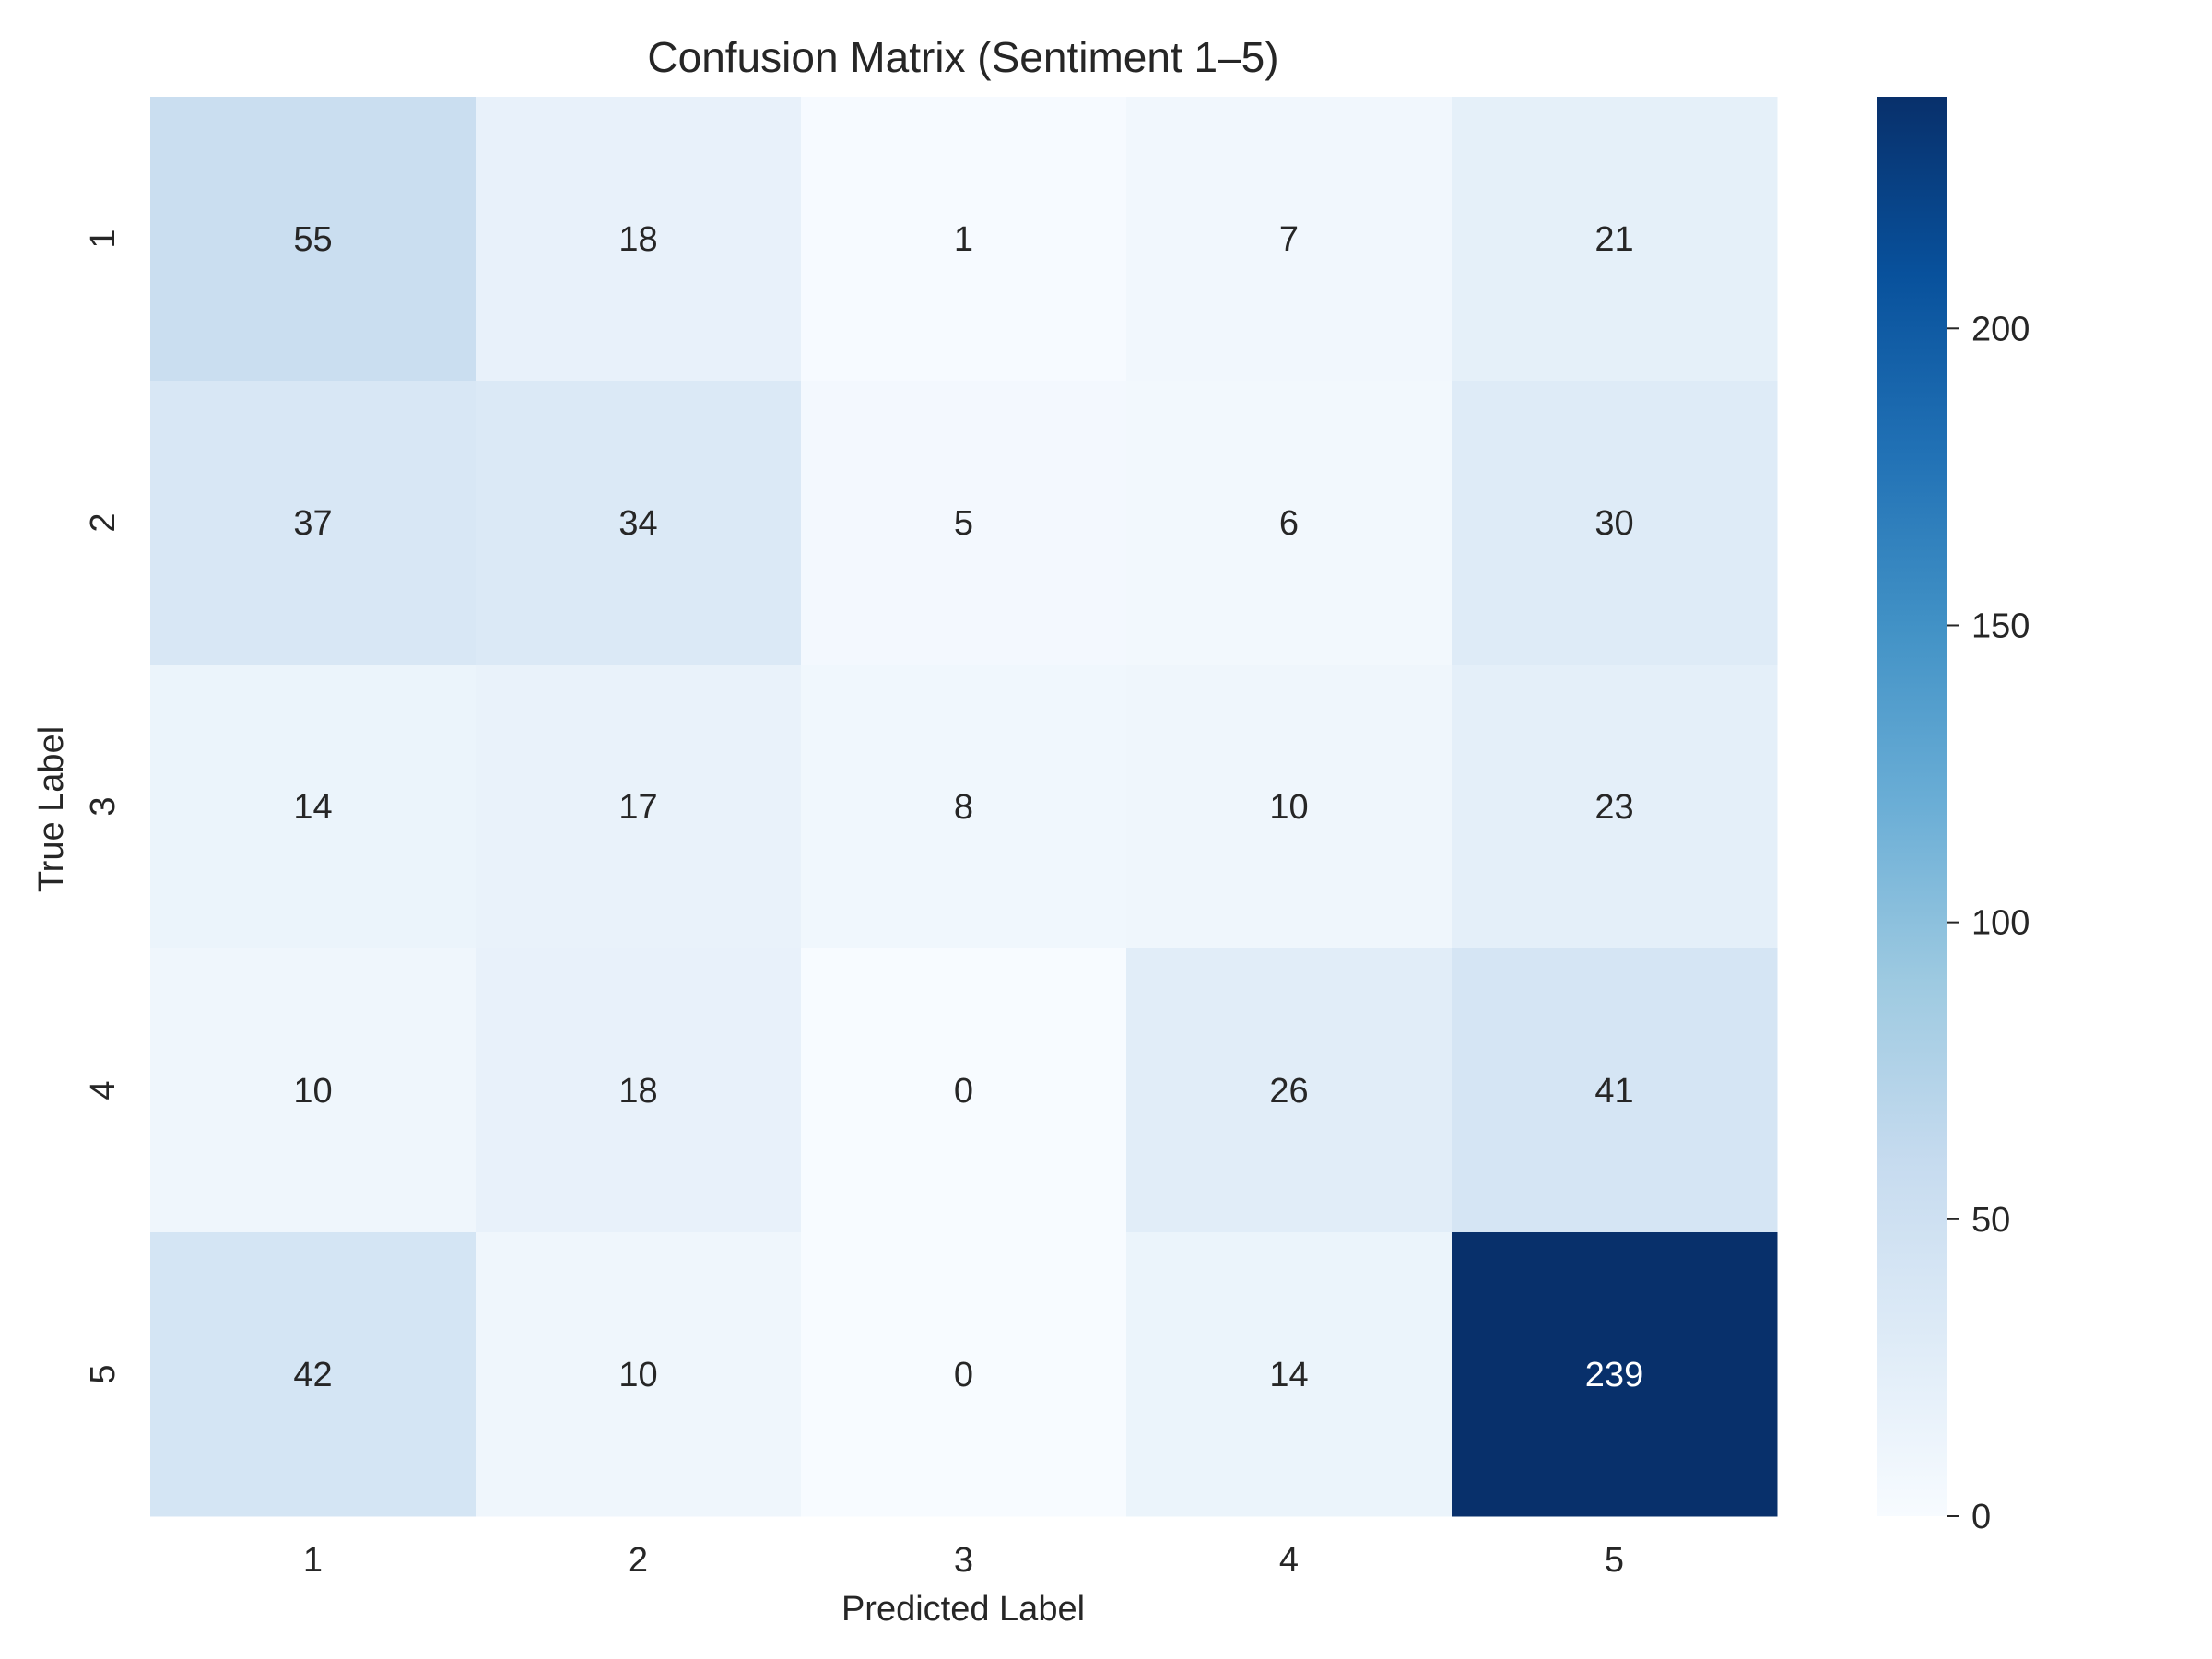 The height and width of the screenshot is (1659, 2212). I want to click on cell-value-label: 5, so click(963, 523).